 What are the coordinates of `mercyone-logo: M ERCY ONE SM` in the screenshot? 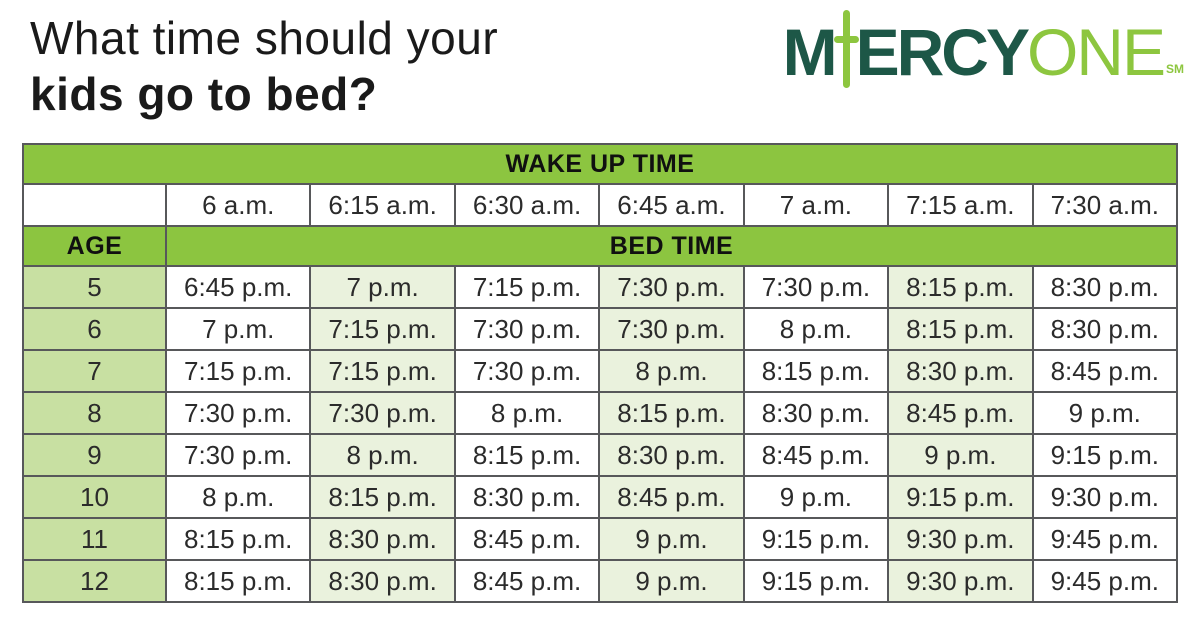 It's located at (983, 49).